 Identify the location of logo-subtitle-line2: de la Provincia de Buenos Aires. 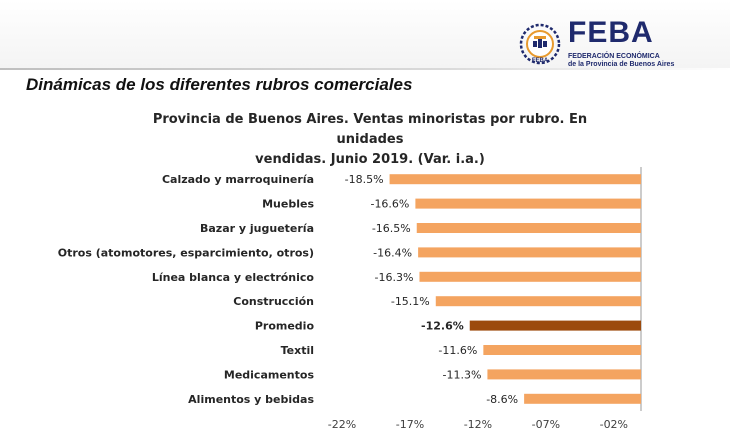
(621, 64).